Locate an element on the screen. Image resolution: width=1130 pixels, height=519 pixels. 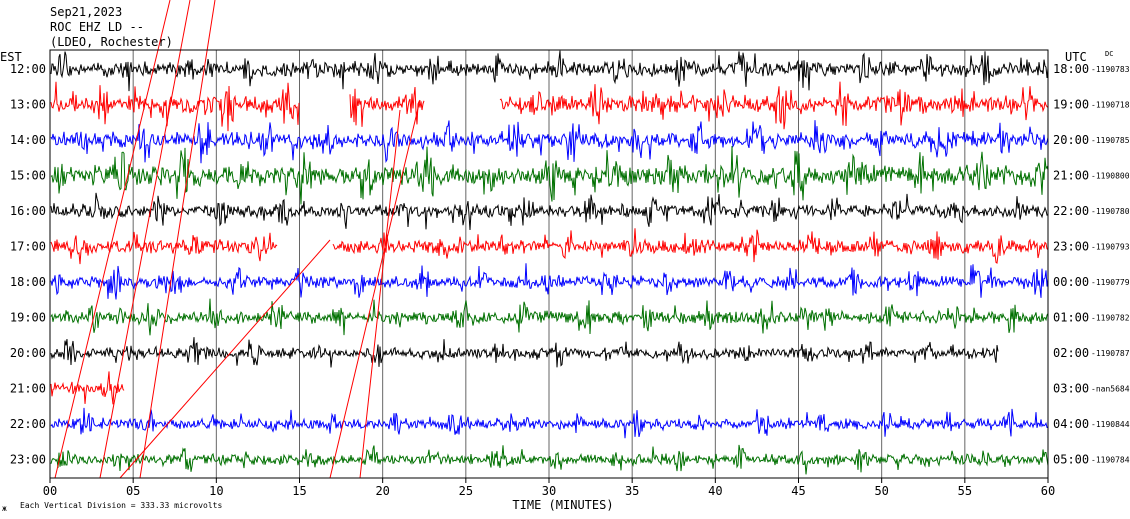
dc-offset-label: -1190785 is located at coordinates (1110, 140).